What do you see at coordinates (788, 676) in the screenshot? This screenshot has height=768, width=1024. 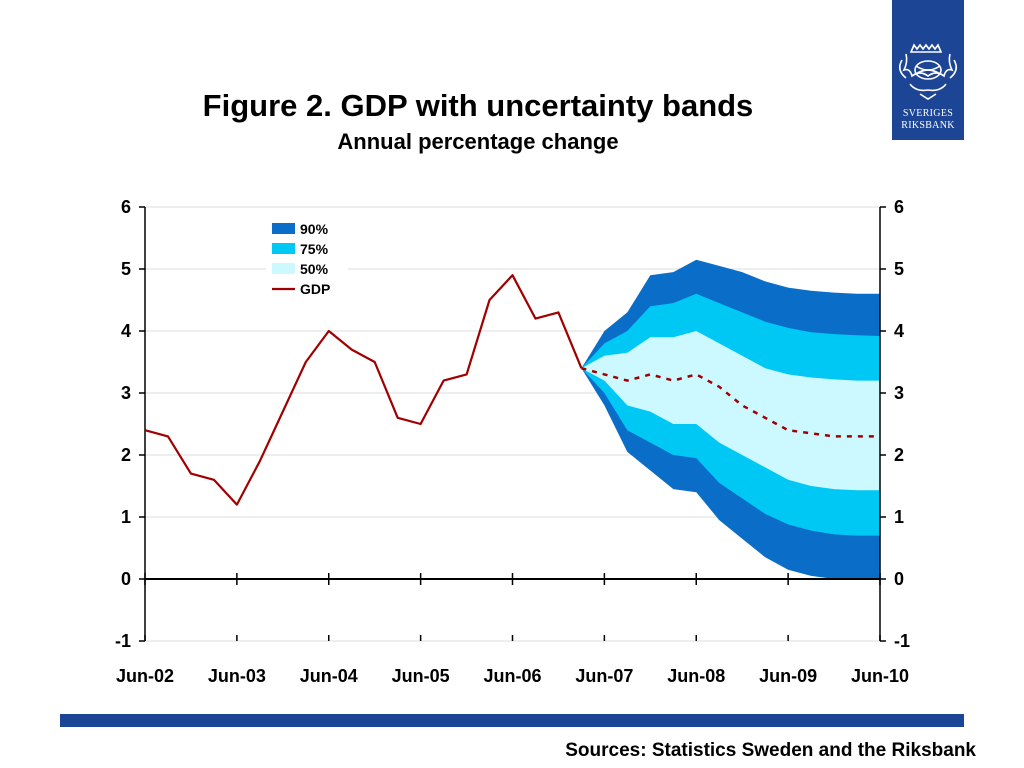 I see `x-tick-label: Jun-09` at bounding box center [788, 676].